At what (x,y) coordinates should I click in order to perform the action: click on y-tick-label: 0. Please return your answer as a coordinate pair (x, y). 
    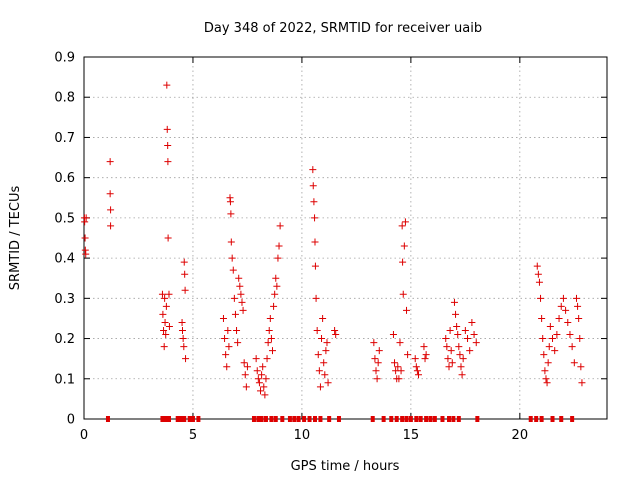
    Looking at the image, I should click on (71, 420).